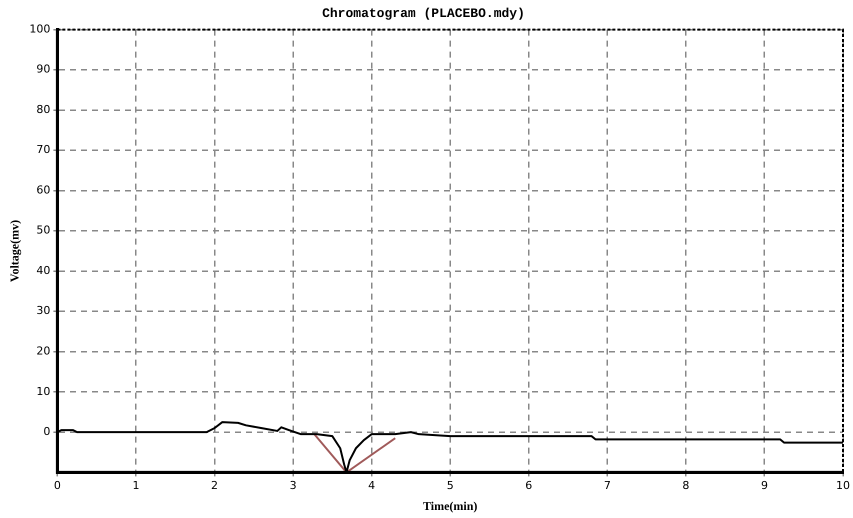  I want to click on x-tick-label: 0, so click(57, 485).